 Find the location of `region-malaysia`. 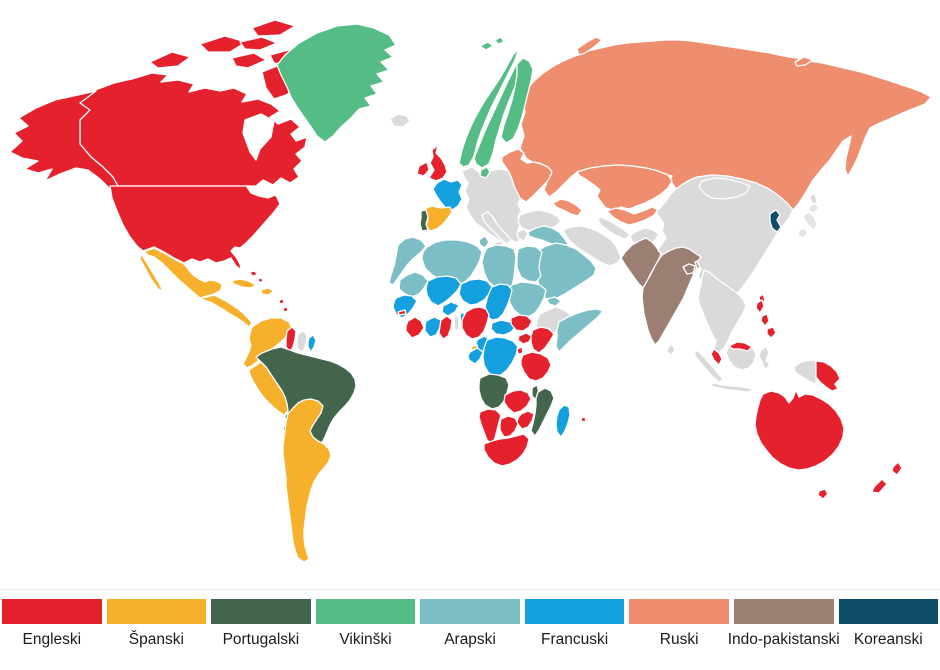

region-malaysia is located at coordinates (716, 357).